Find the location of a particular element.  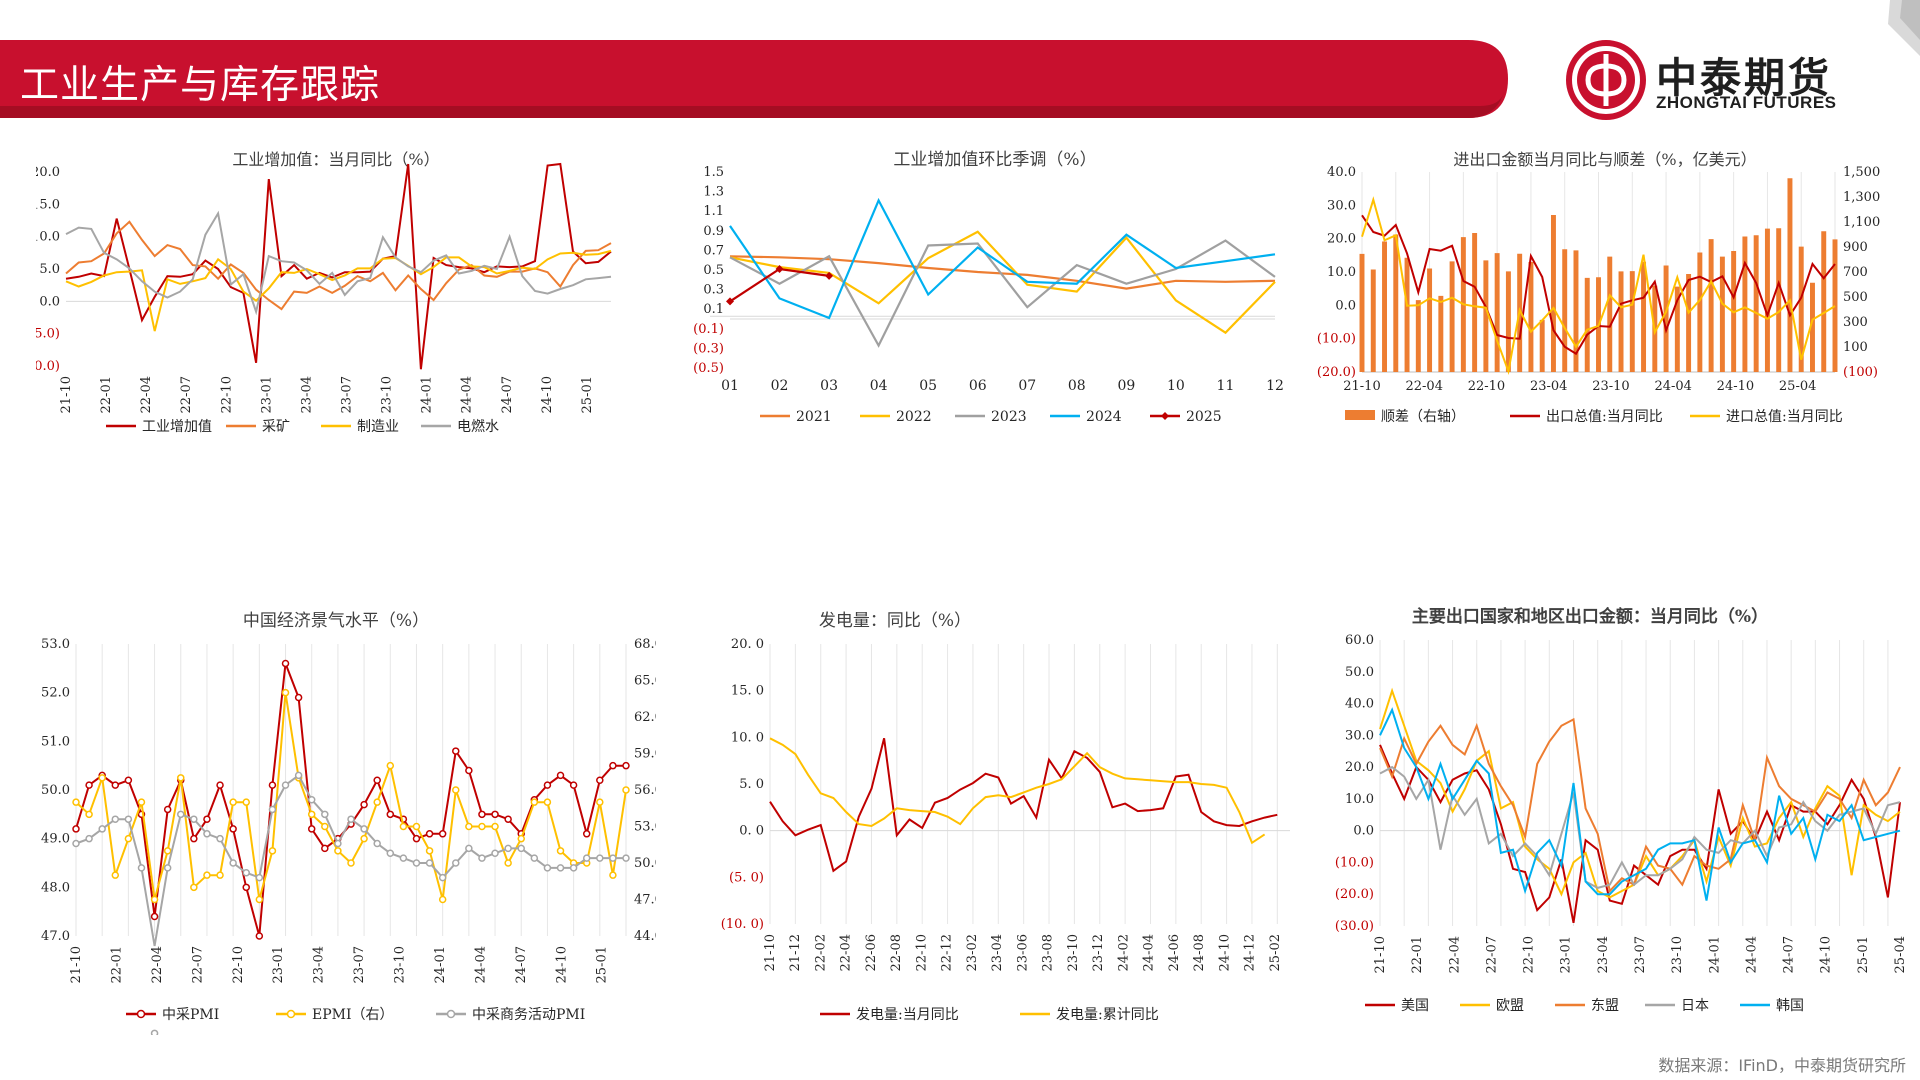

x-tick-label: 23-12 is located at coordinates (1098, 952).